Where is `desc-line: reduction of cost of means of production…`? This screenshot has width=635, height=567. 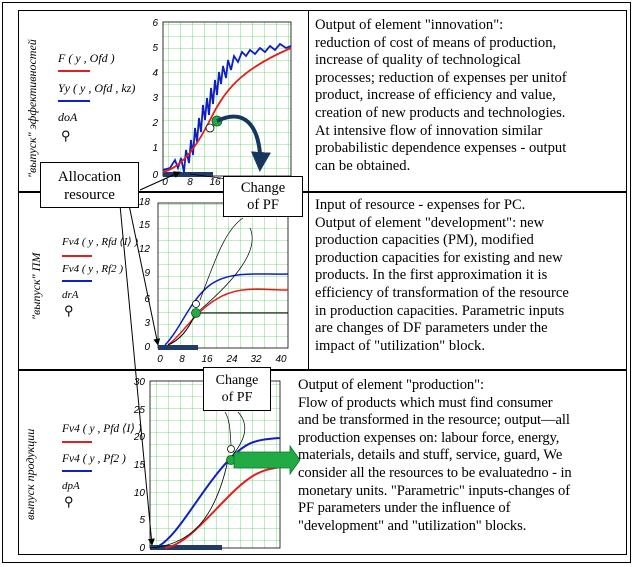
desc-line: reduction of cost of means of production… is located at coordinates (436, 42).